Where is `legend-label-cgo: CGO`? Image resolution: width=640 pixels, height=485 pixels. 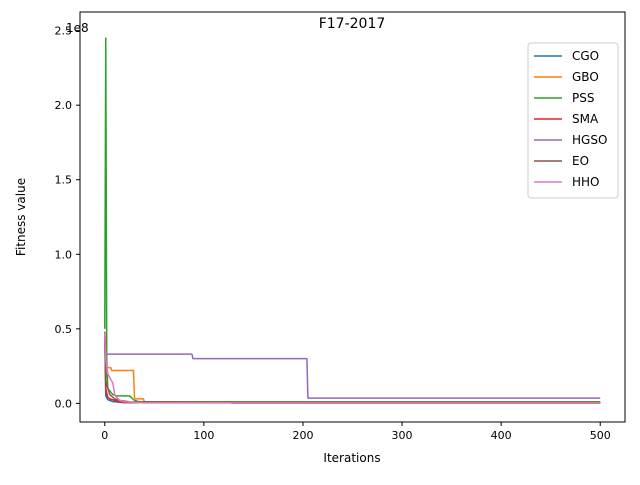 legend-label-cgo: CGO is located at coordinates (585, 56).